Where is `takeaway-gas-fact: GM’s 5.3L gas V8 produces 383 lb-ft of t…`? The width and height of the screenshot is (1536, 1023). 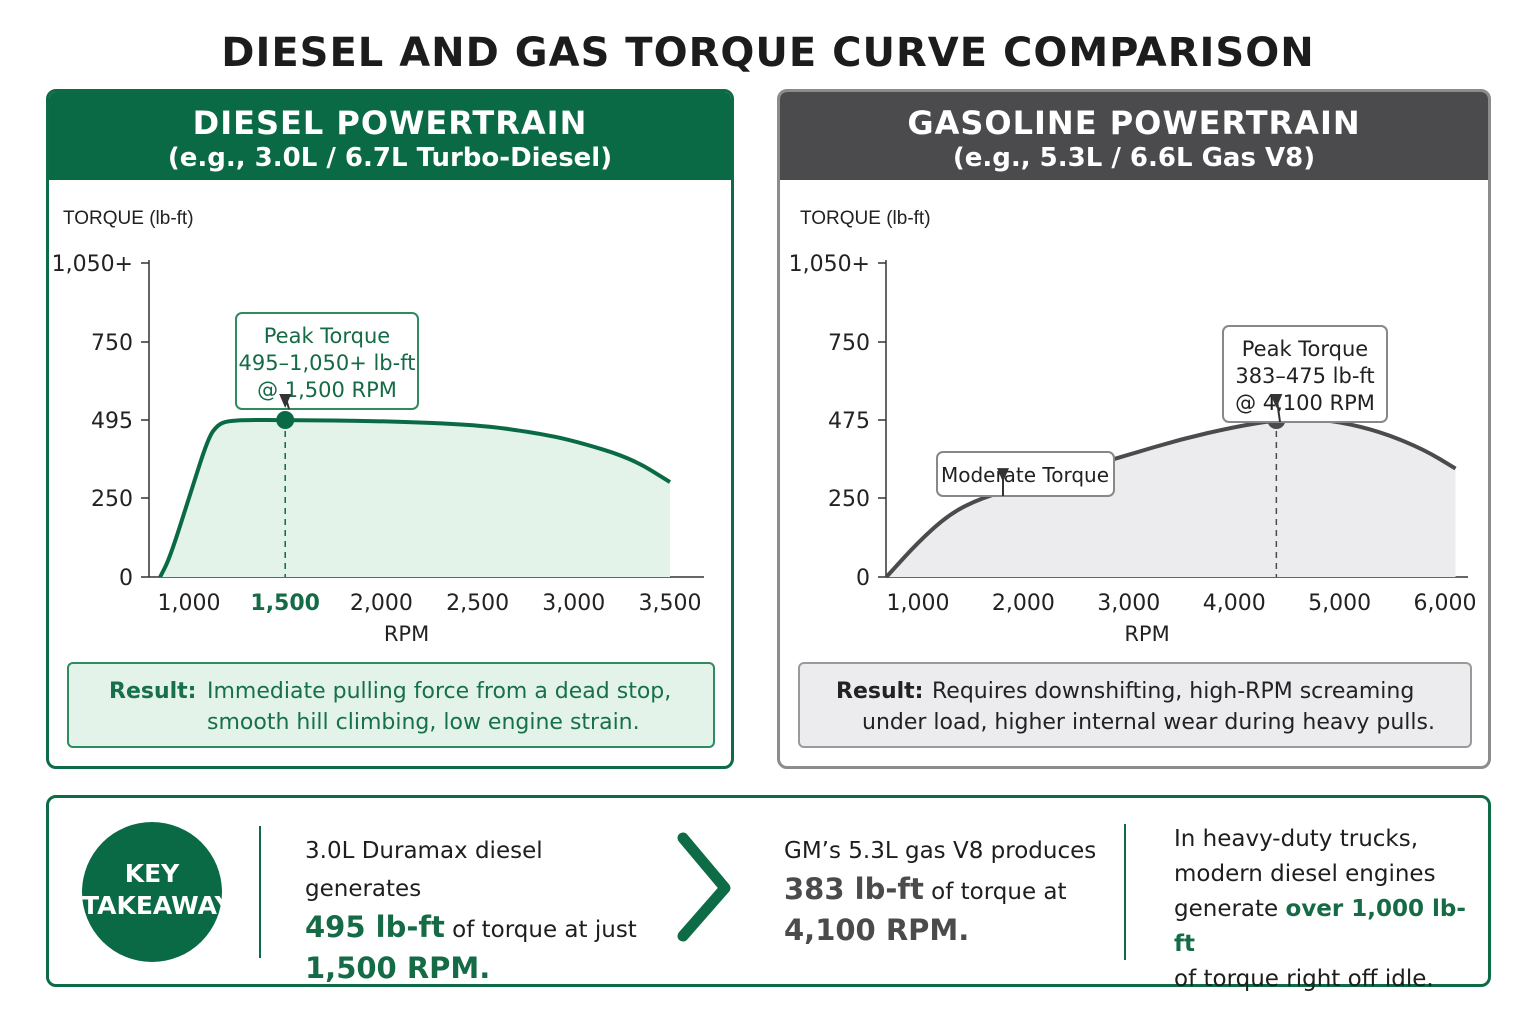
takeaway-gas-fact: GM’s 5.3L gas V8 produces 383 lb-ft of t… is located at coordinates (954, 890).